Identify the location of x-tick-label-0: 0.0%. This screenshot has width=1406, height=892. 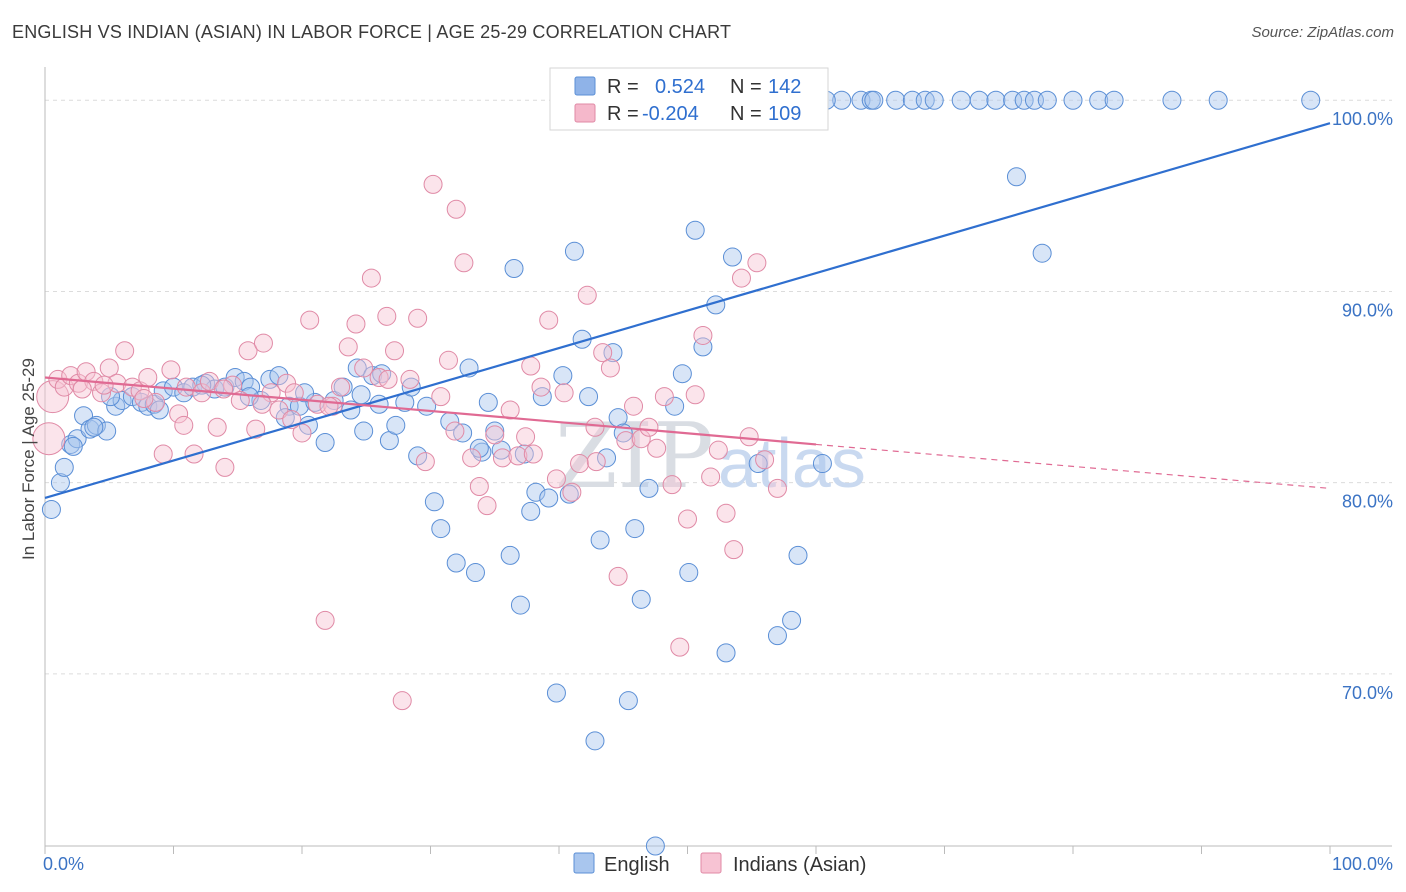
(63, 864).